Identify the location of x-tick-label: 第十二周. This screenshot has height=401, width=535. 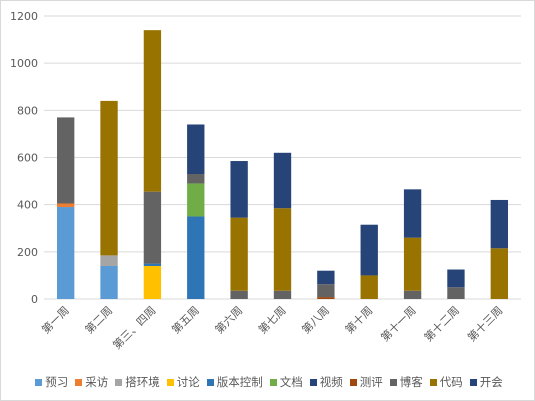
(441, 323).